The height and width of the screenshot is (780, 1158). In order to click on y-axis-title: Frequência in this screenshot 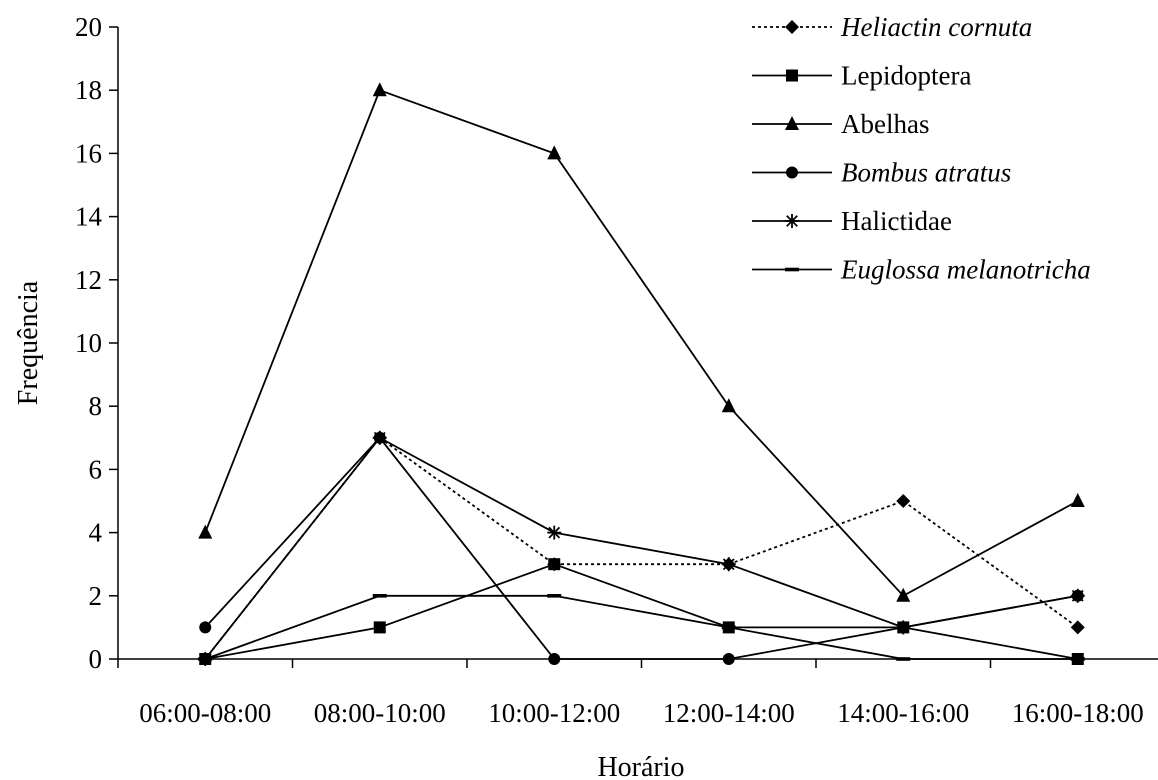, I will do `click(28, 342)`.